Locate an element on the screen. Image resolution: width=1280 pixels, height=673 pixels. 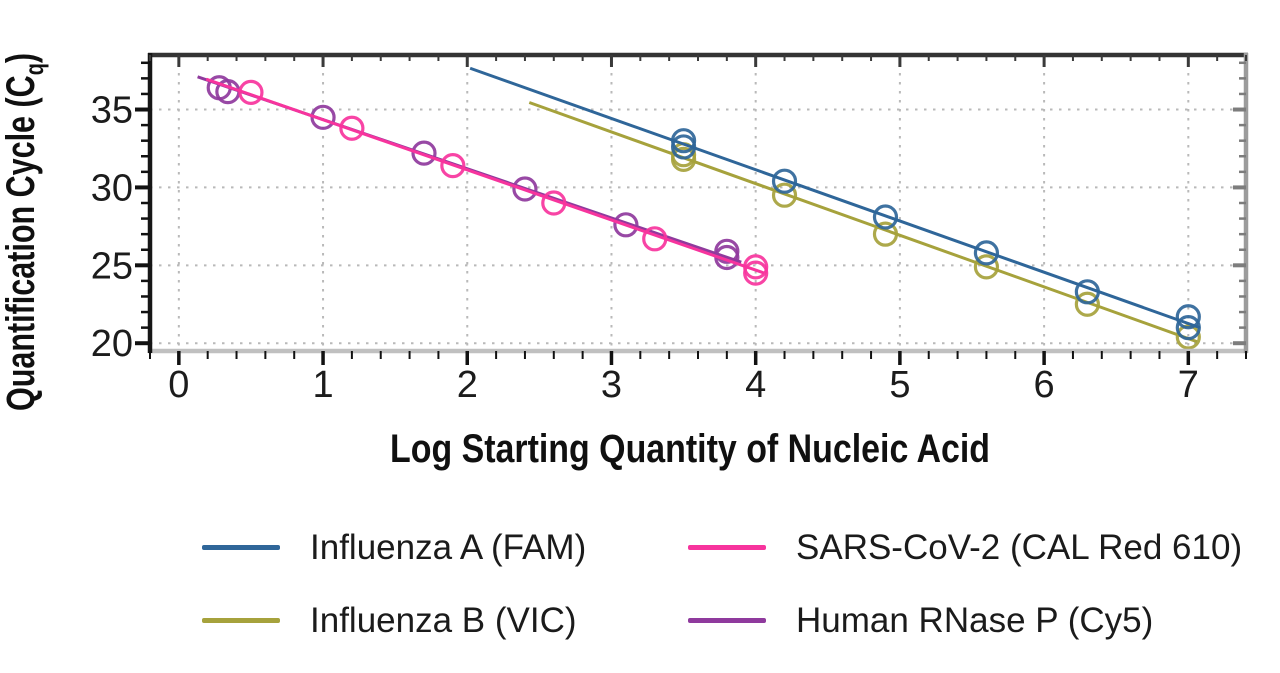
x-tick-label: 3 is located at coordinates (611, 385).